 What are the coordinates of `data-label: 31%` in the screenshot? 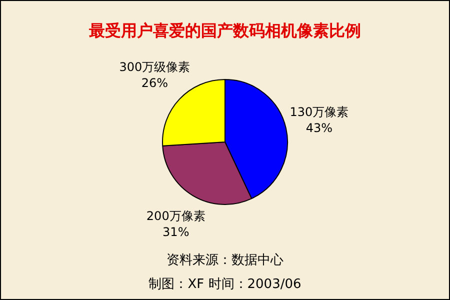 It's located at (176, 232).